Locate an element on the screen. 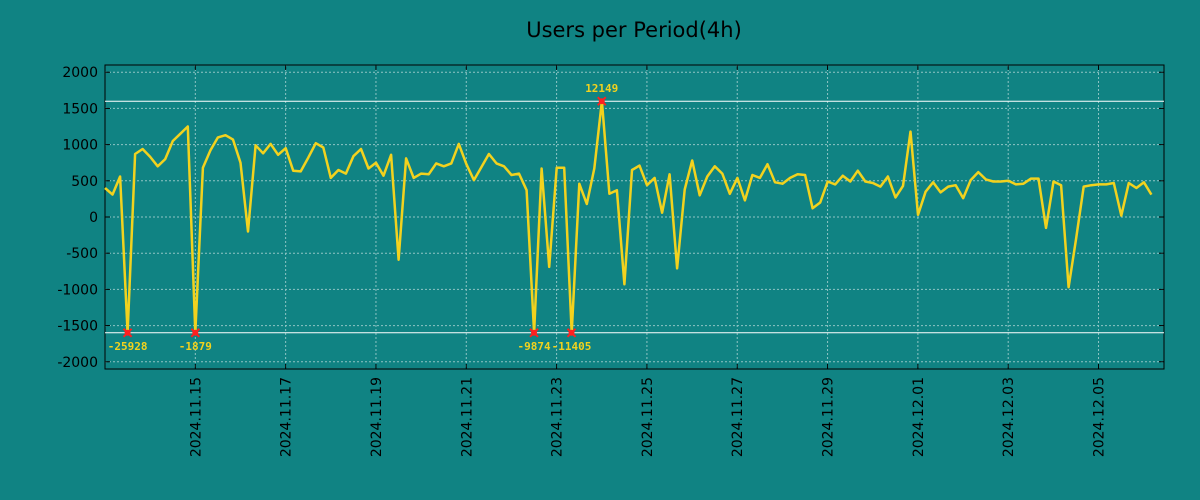 This screenshot has width=1200, height=500. chart-title: Users per Period(4h) is located at coordinates (634, 30).